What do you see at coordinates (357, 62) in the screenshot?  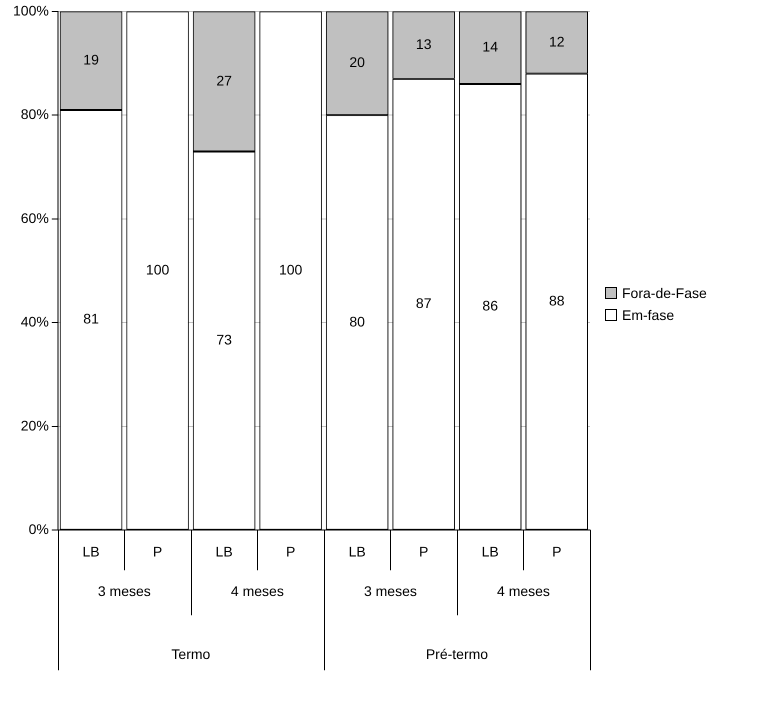 I see `data-label: 20` at bounding box center [357, 62].